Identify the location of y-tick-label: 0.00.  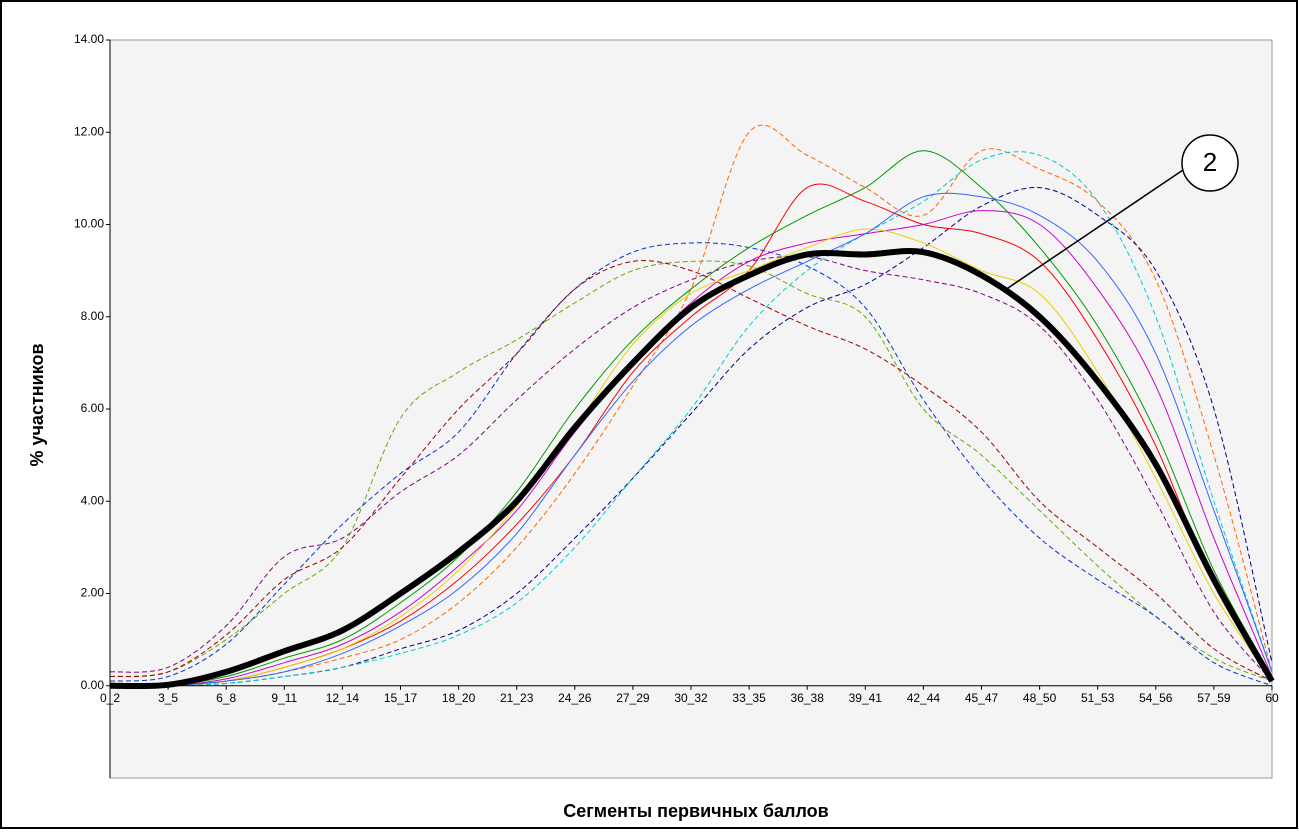
(93, 685).